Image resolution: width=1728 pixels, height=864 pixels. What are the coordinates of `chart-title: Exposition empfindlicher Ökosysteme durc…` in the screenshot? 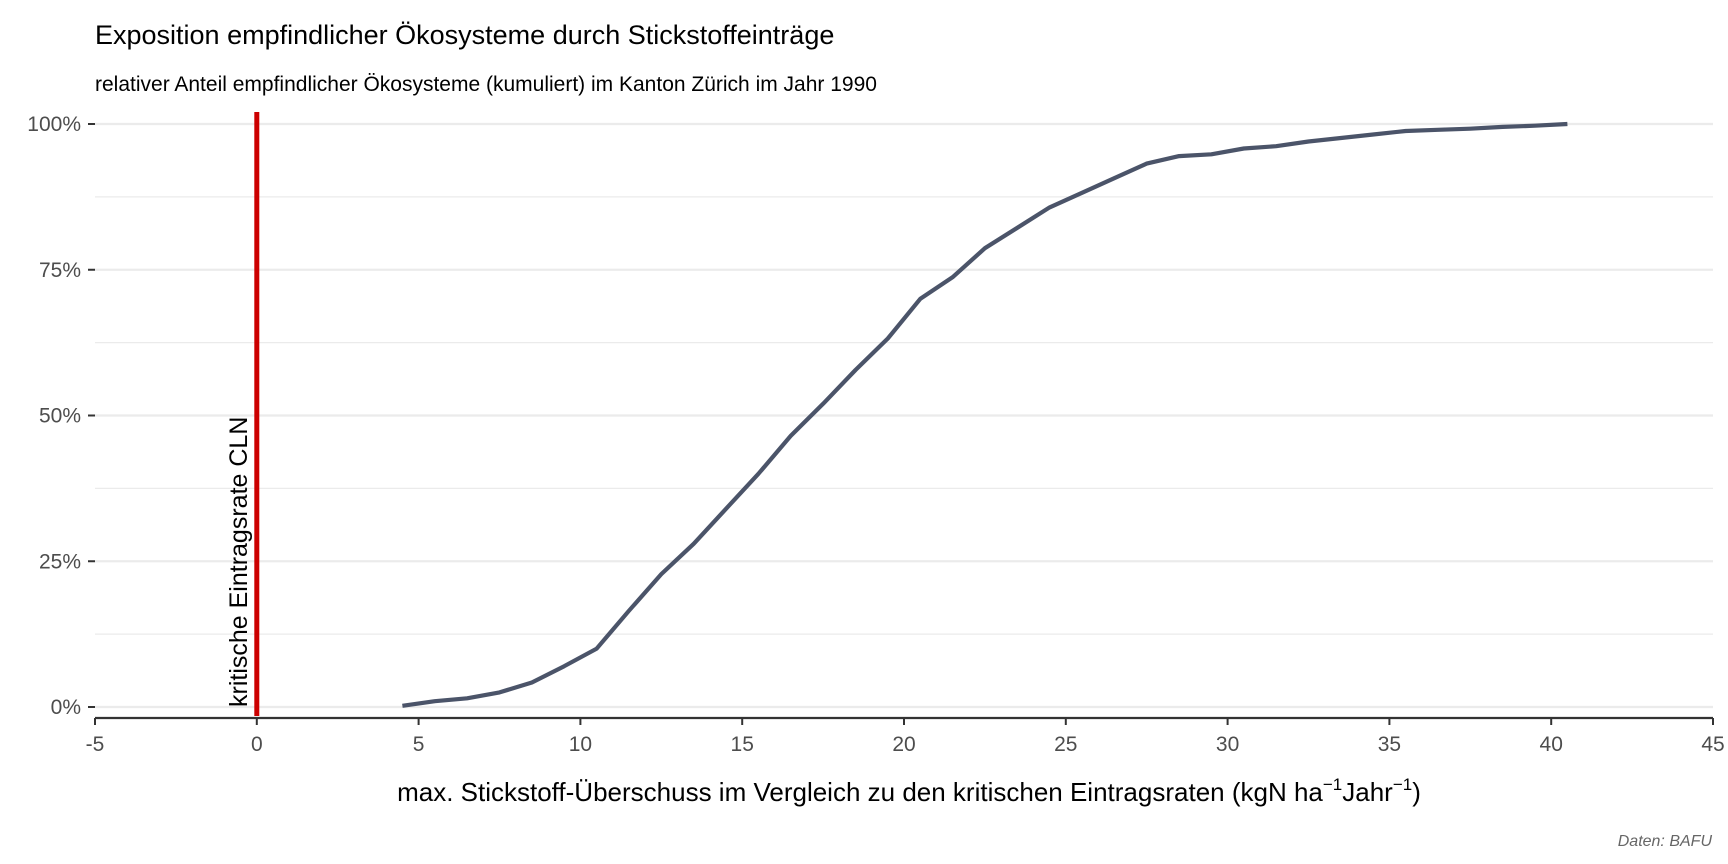 It's located at (464, 35).